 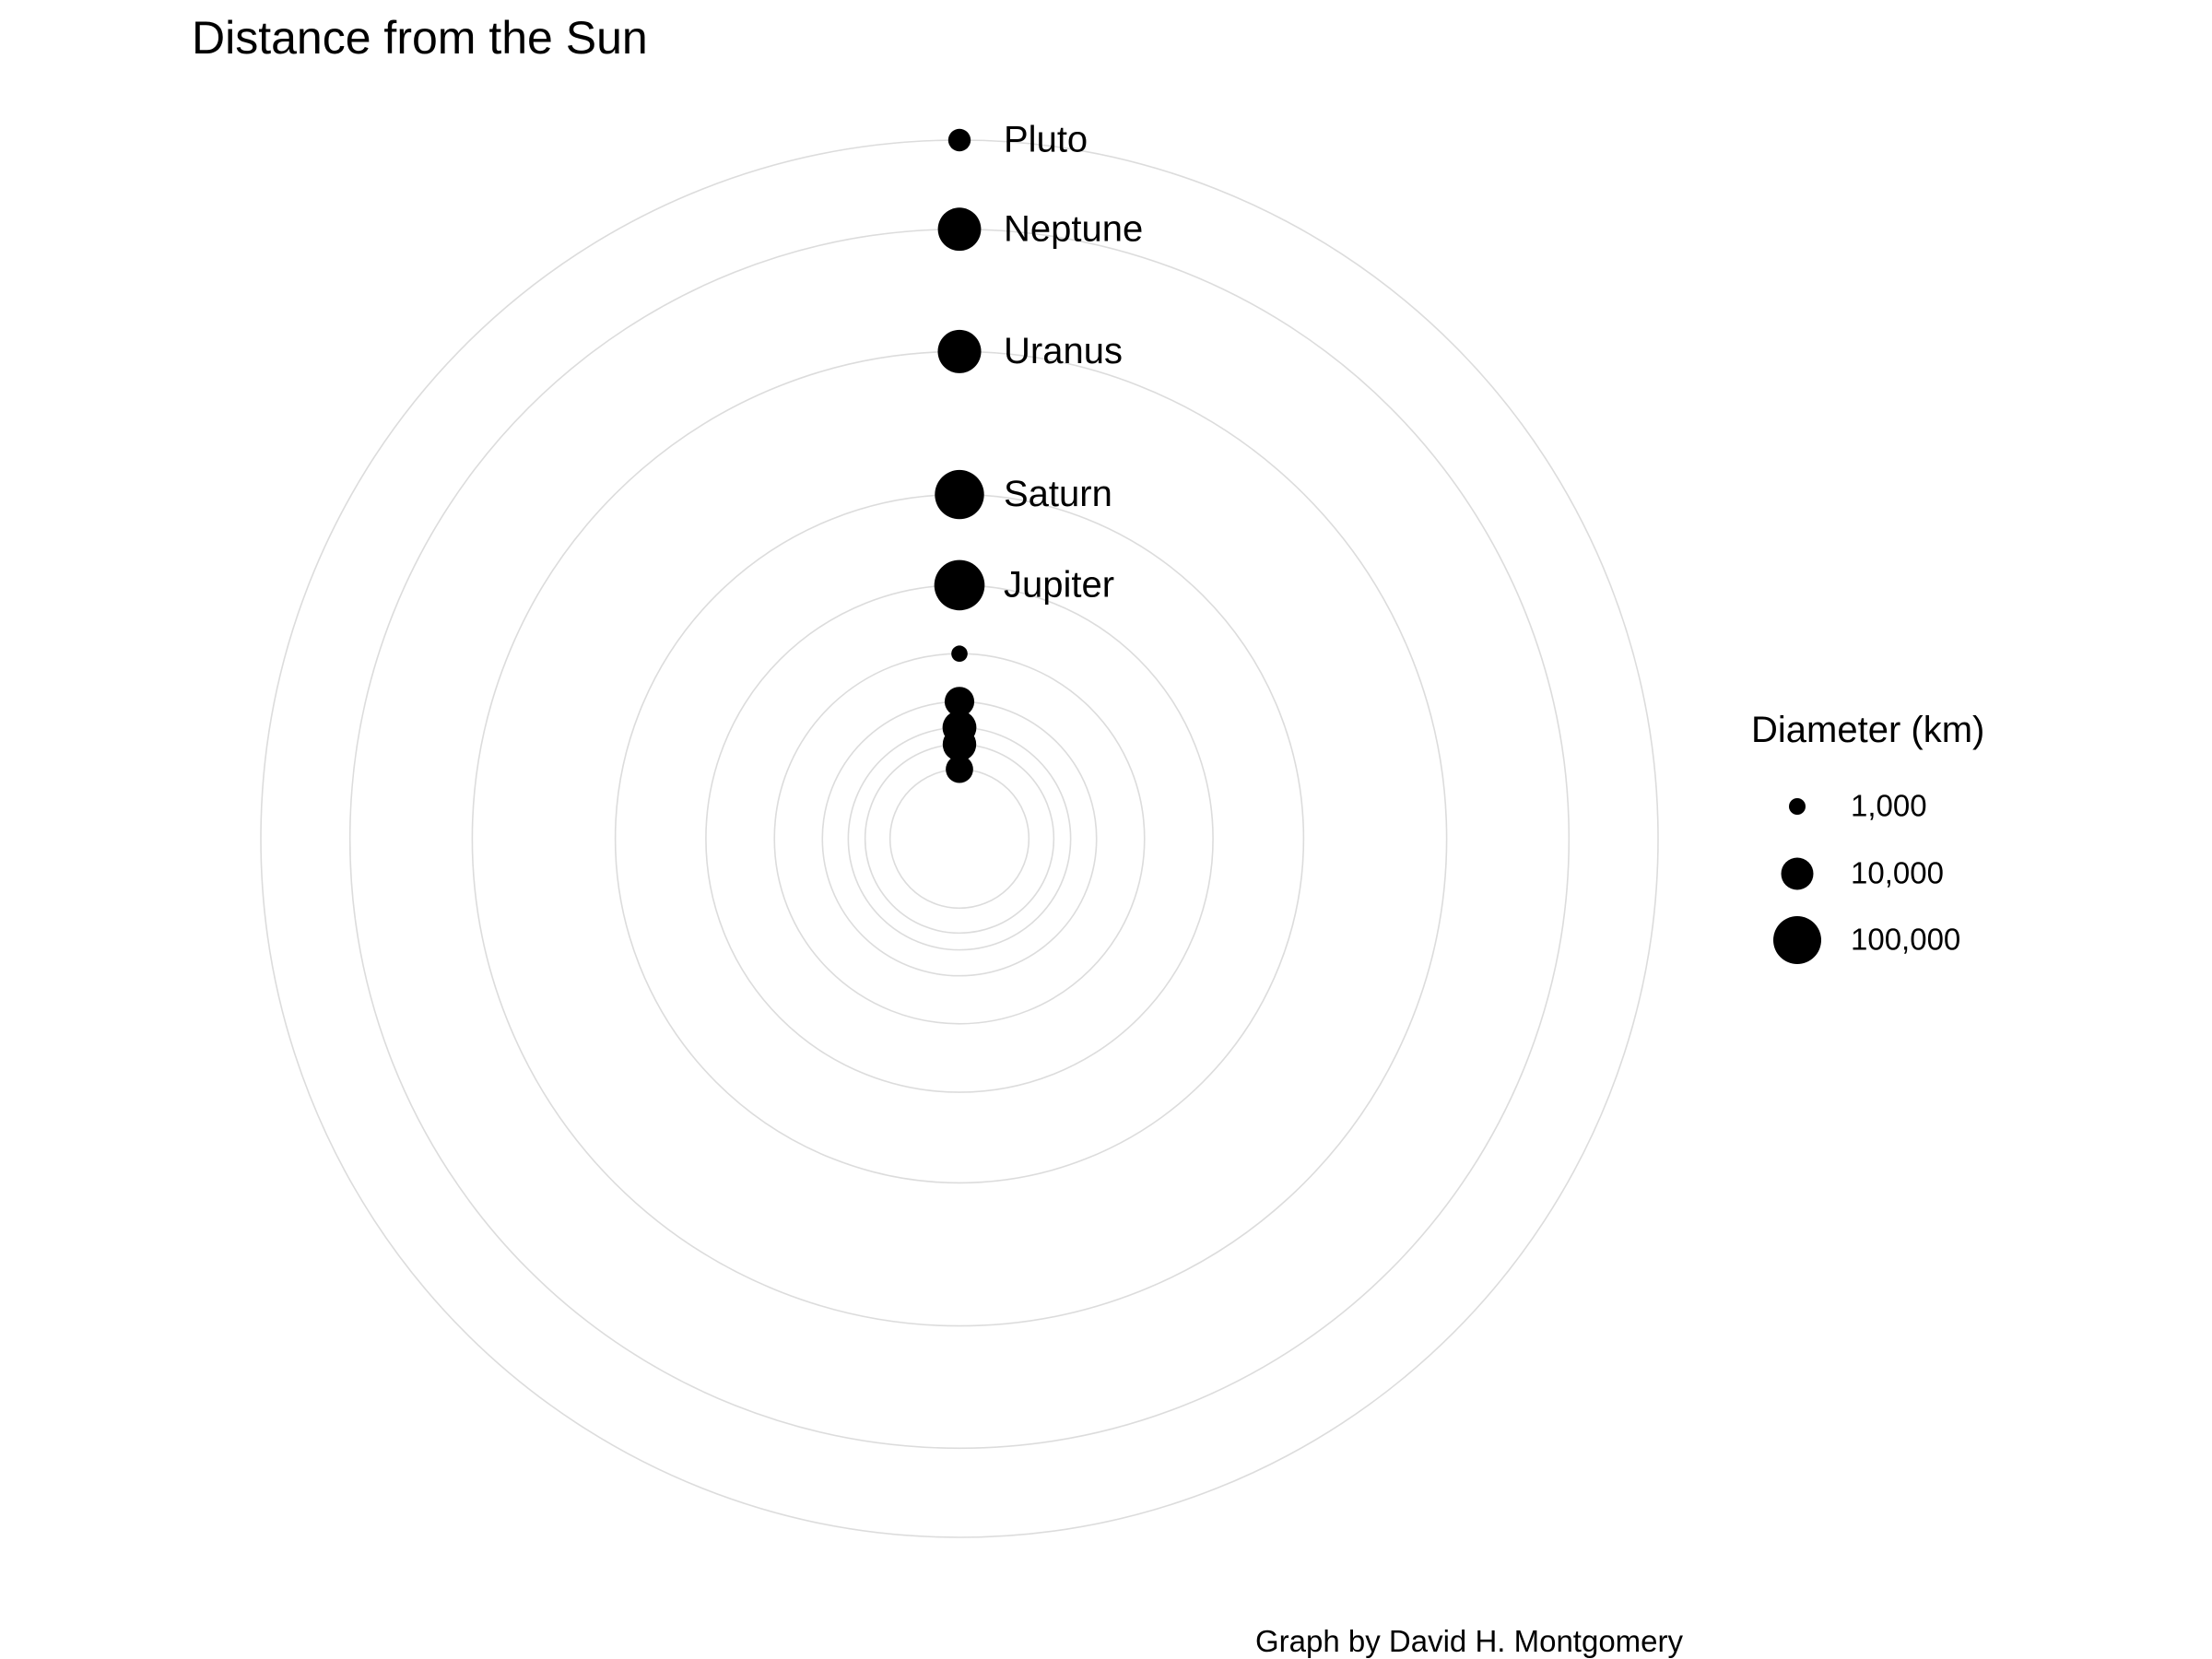 I want to click on planet-point-ceres, so click(x=959, y=654).